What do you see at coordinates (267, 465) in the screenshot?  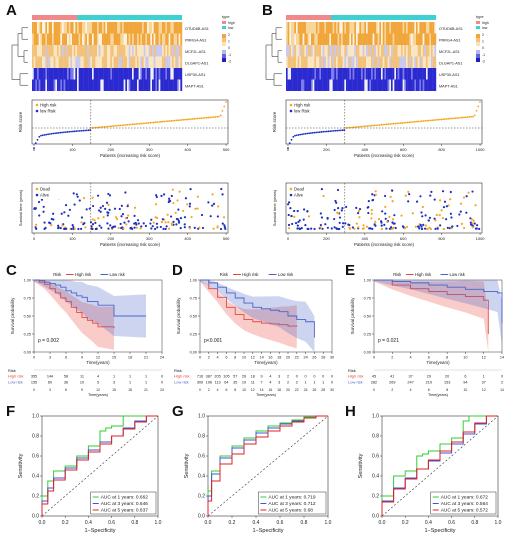 I see `roc-curve` at bounding box center [267, 465].